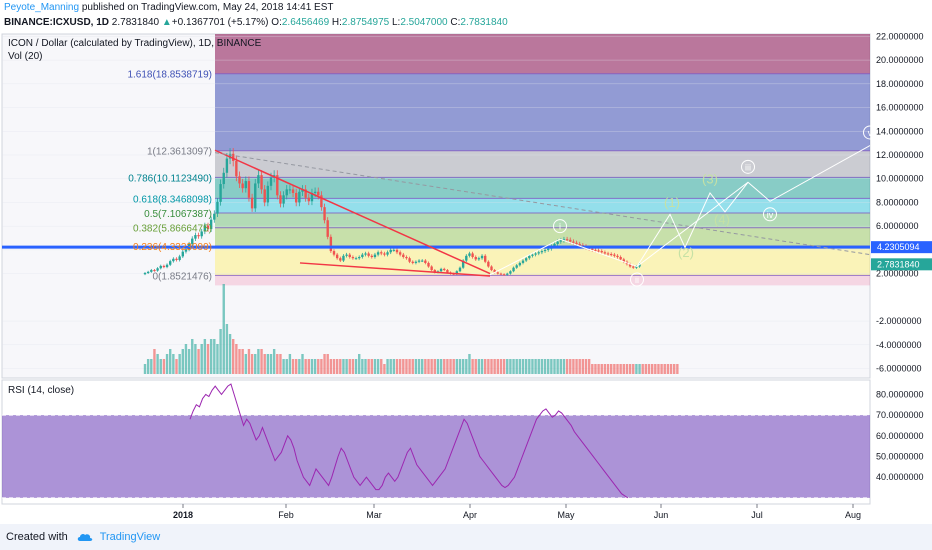 The height and width of the screenshot is (550, 932). Describe the element at coordinates (424, 22) in the screenshot. I see `low-value: 2.5047000` at that location.